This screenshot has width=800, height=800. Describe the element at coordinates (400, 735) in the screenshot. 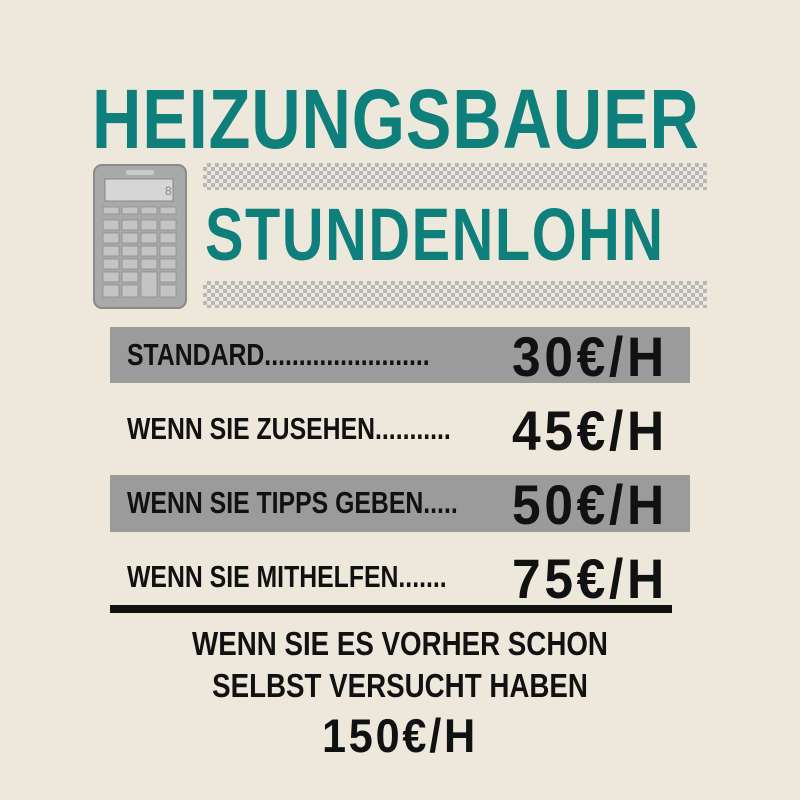

I see `footer-price: 150€/H` at that location.